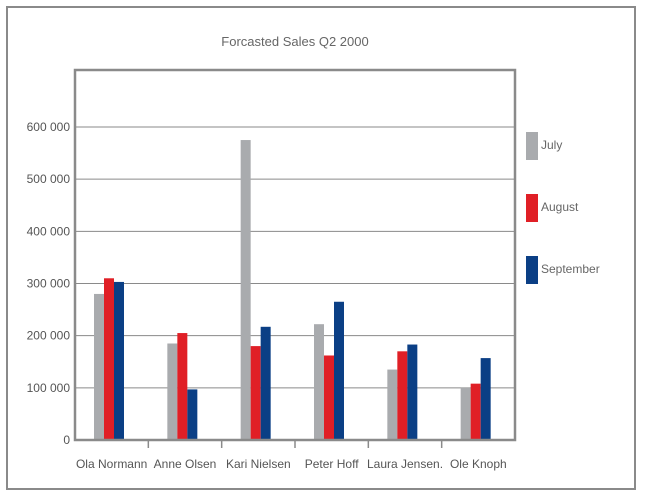  What do you see at coordinates (332, 464) in the screenshot?
I see `x-tick-label: Peter Hoff` at bounding box center [332, 464].